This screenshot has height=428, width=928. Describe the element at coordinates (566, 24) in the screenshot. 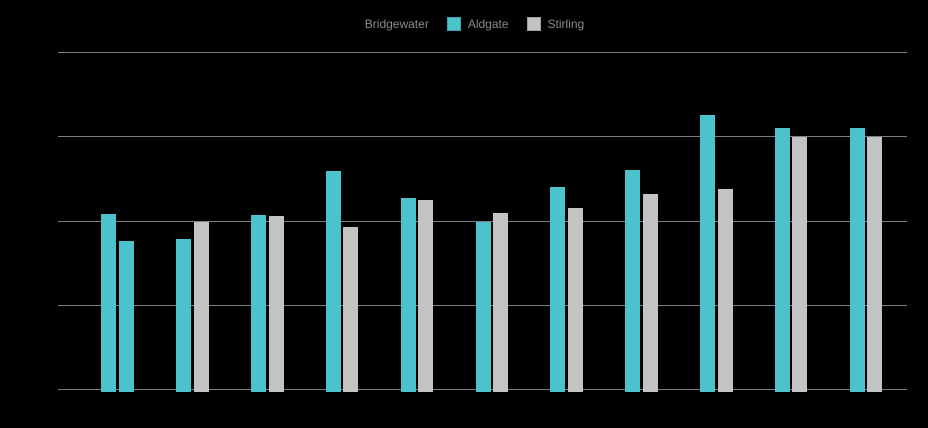

I see `legend-label-stirling: Stirling` at that location.